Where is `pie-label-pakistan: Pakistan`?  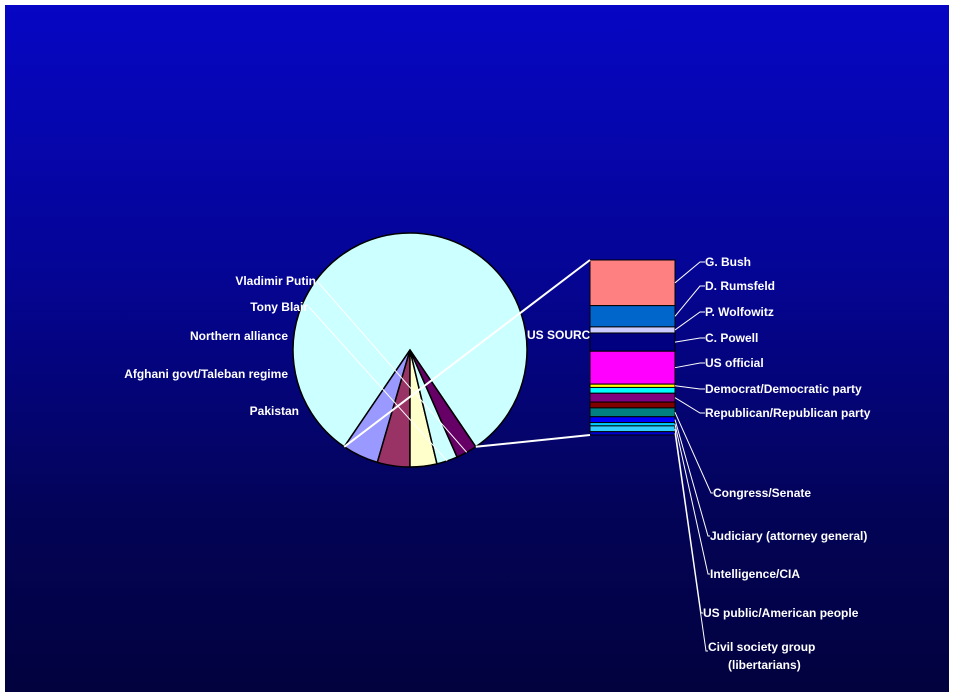 pie-label-pakistan: Pakistan is located at coordinates (274, 411).